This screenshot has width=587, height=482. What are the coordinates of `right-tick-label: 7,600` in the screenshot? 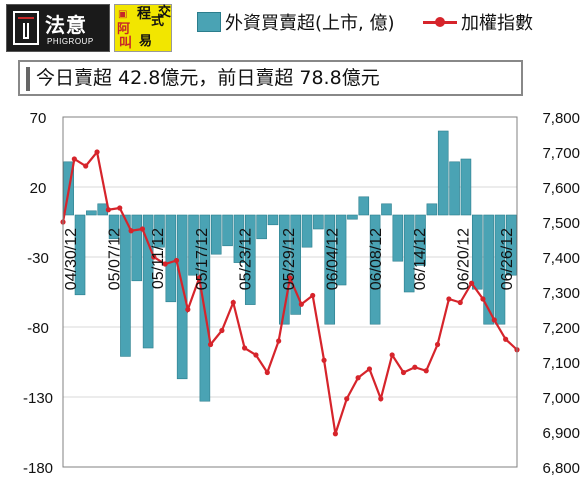 It's located at (561, 188).